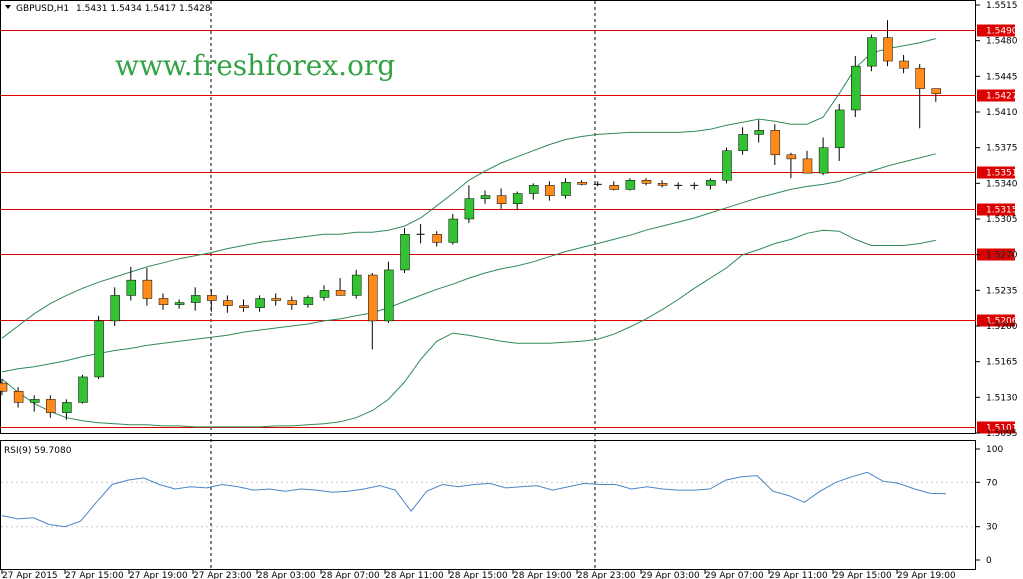 The width and height of the screenshot is (1023, 579). I want to click on time-tick-label: 28 Apr 07:00, so click(350, 575).